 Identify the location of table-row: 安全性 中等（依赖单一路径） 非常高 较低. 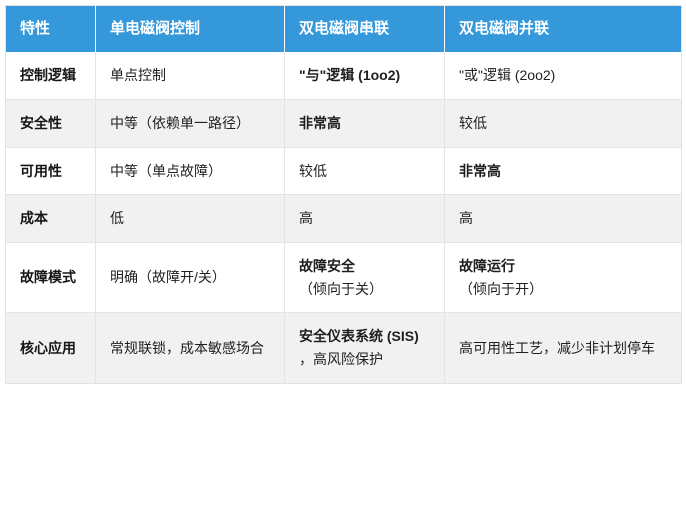
(343, 123).